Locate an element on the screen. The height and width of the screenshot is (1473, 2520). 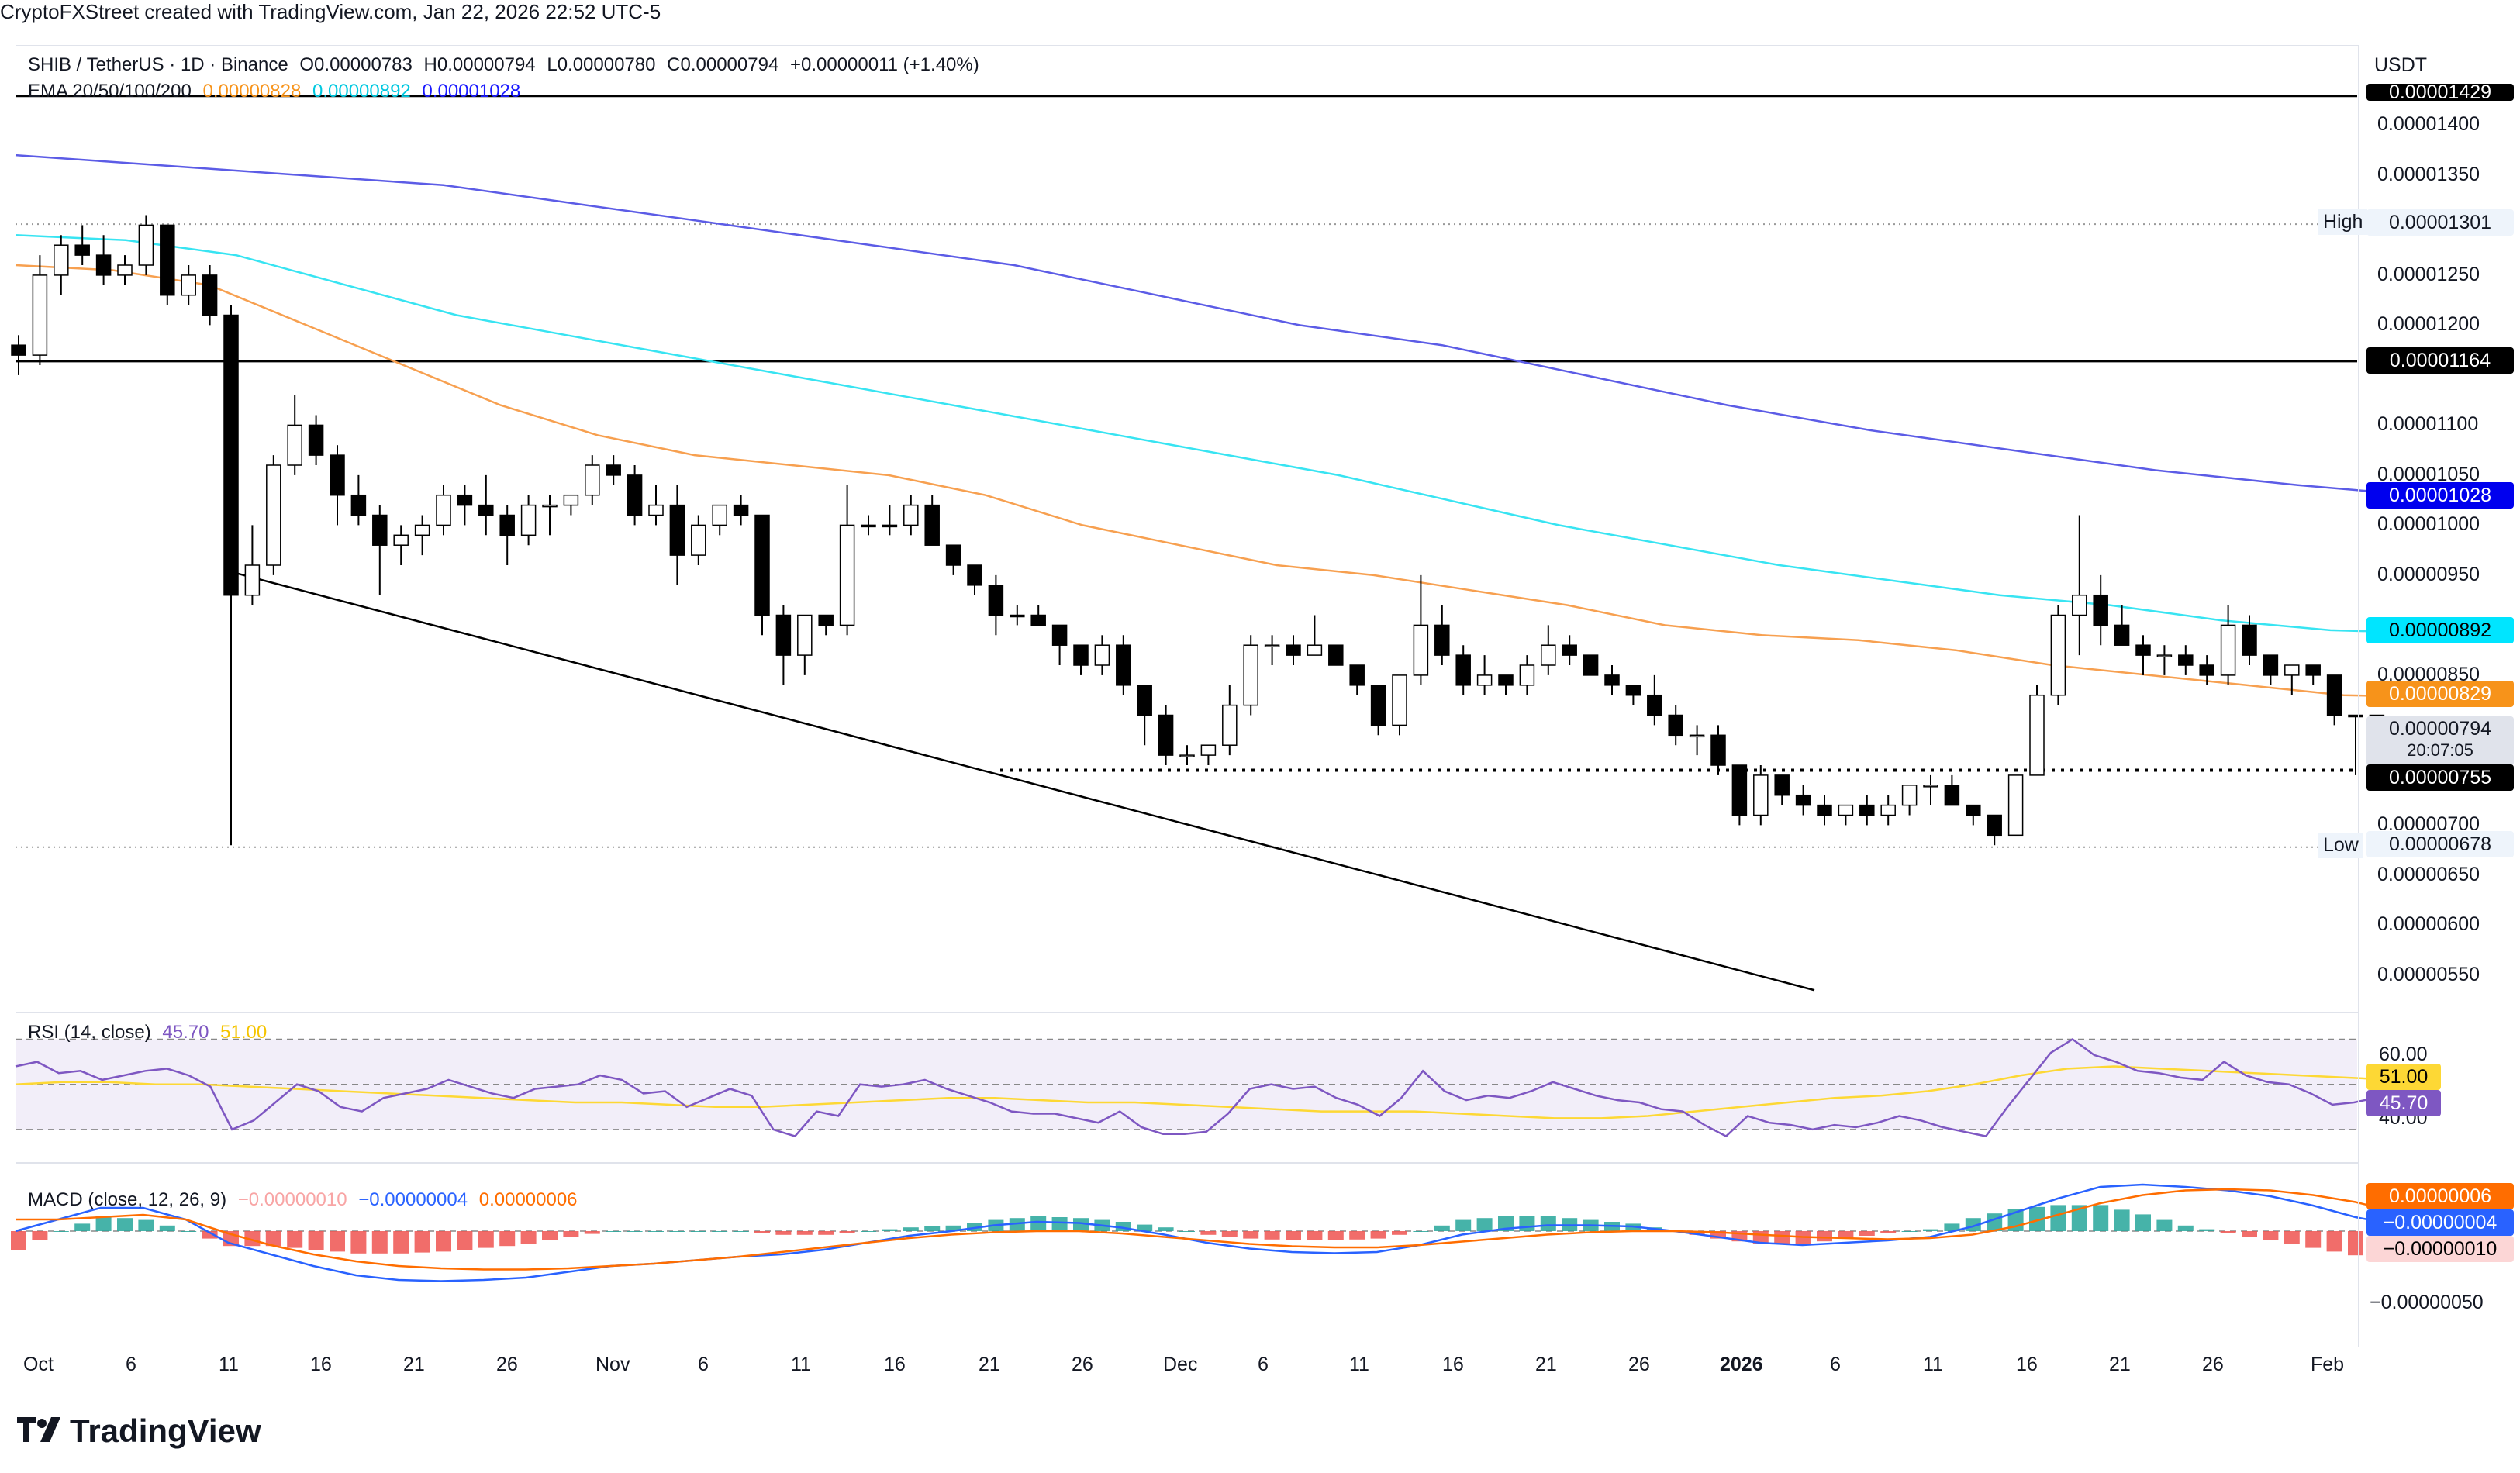
macd-hist-value: −0.00000010 is located at coordinates (292, 1199).